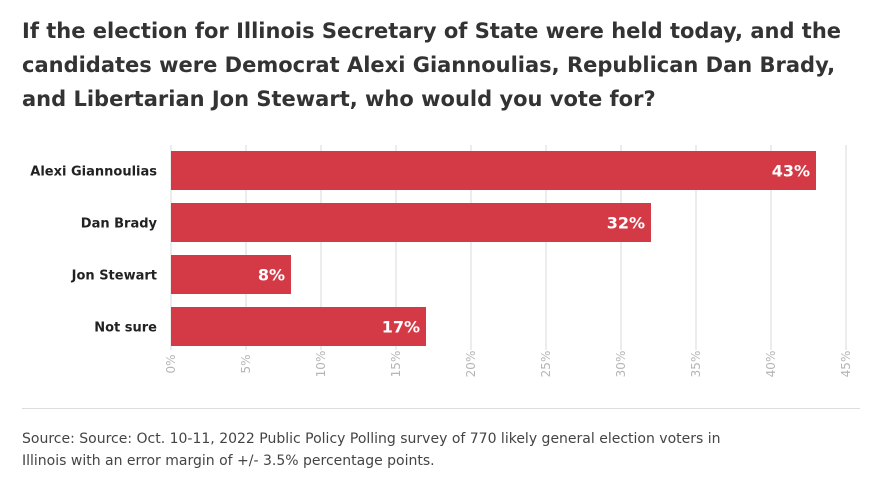 Image resolution: width=880 pixels, height=488 pixels. I want to click on x-tick-label: 5%, so click(246, 363).